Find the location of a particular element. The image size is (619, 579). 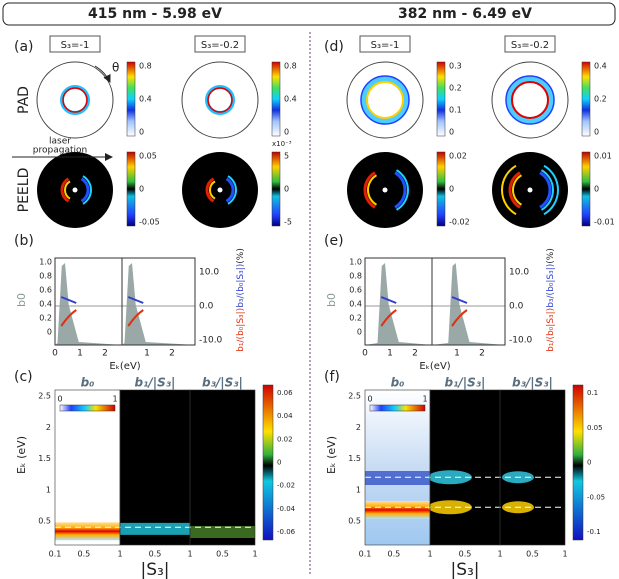

colorbar-tick-label: -0.01 is located at coordinates (604, 222).